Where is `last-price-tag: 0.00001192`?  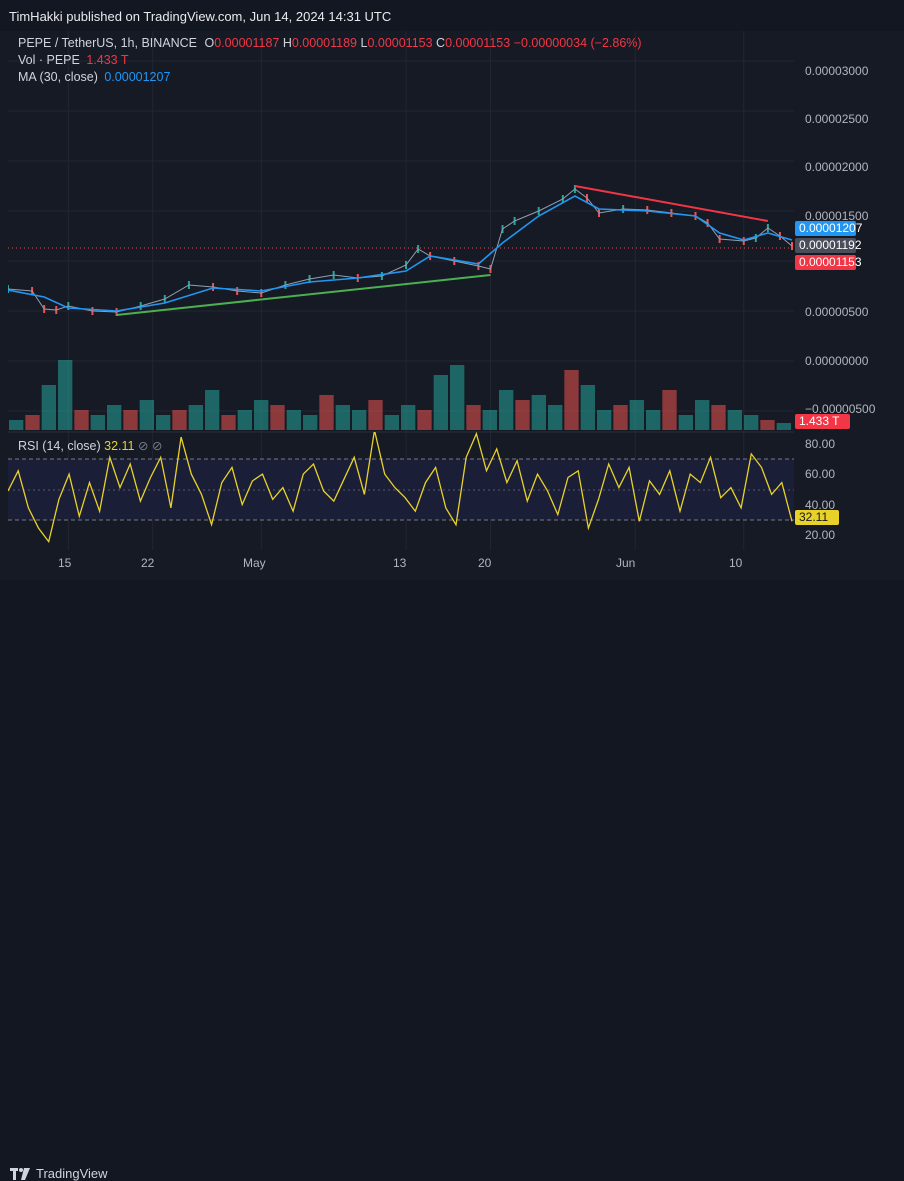 last-price-tag: 0.00001192 is located at coordinates (828, 245).